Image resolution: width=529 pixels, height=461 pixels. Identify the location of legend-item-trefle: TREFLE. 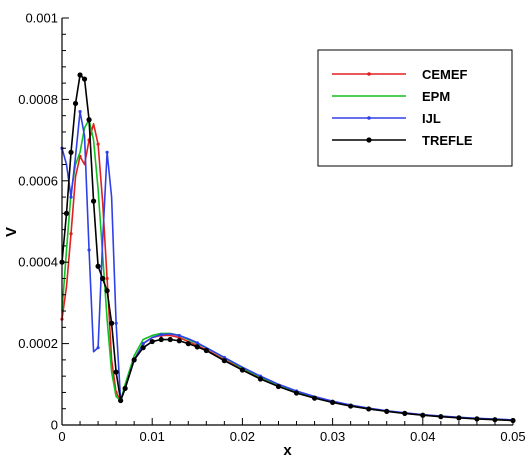
(402, 140).